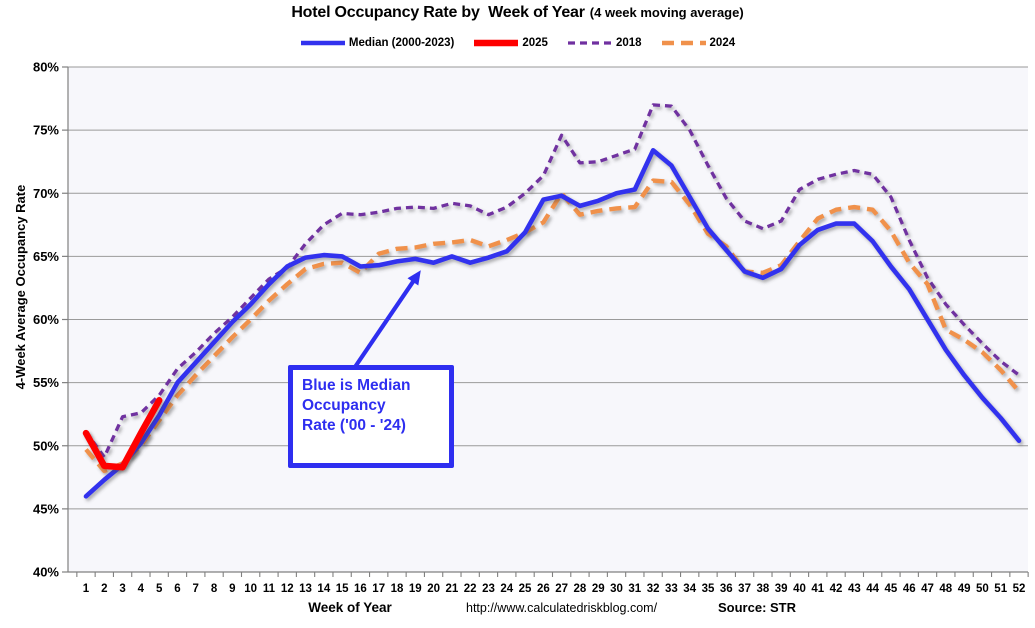 This screenshot has height=628, width=1035. I want to click on x-tick-label: 25, so click(525, 589).